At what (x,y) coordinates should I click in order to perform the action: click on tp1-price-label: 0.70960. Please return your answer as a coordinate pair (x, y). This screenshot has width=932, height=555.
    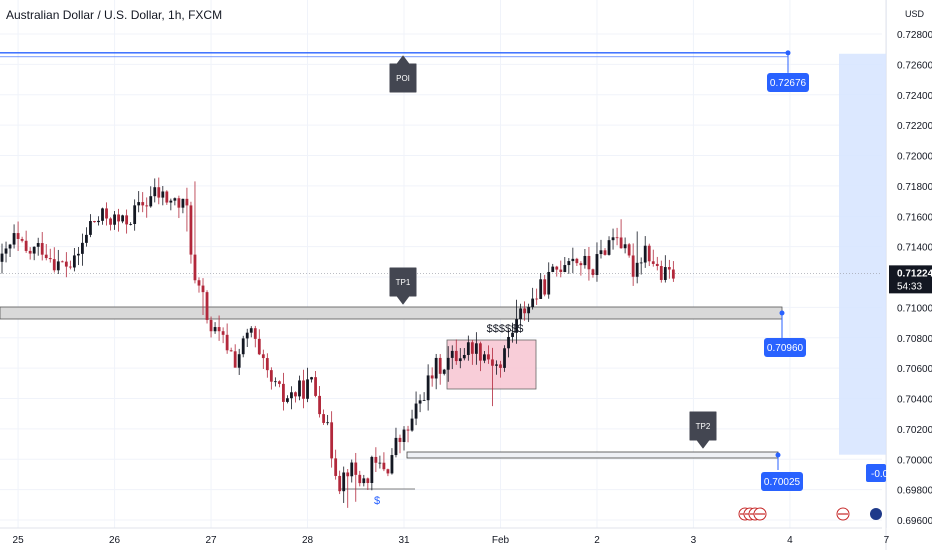
    Looking at the image, I should click on (785, 347).